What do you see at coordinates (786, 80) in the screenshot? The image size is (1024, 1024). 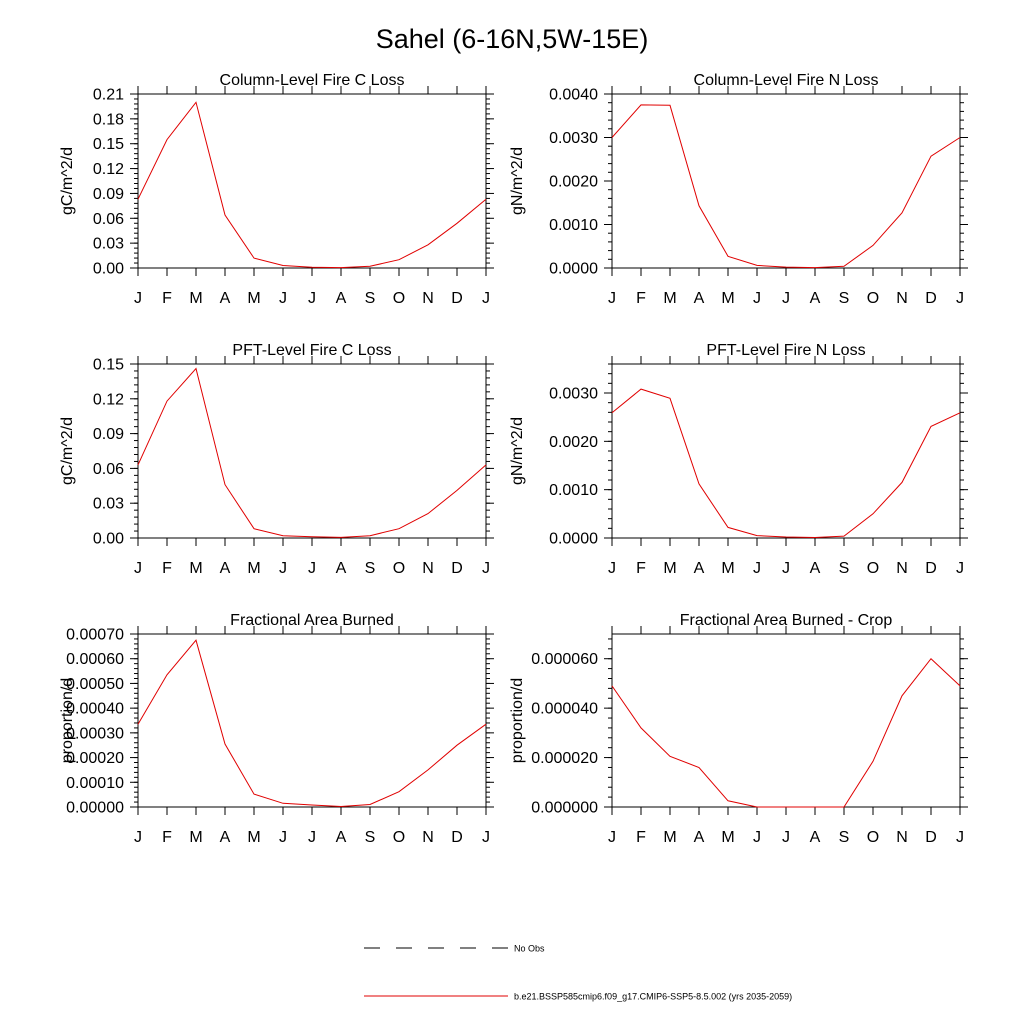 I see `panel-title: Column-Level Fire N Loss` at bounding box center [786, 80].